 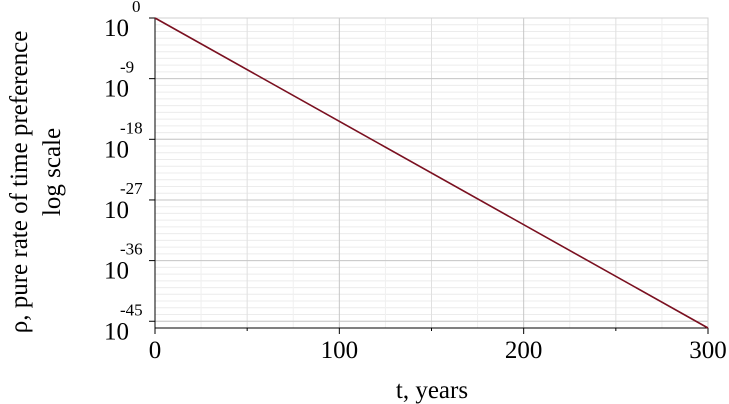 What do you see at coordinates (19, 182) in the screenshot?
I see `y-axis-title: ρ, pure rate of time preference` at bounding box center [19, 182].